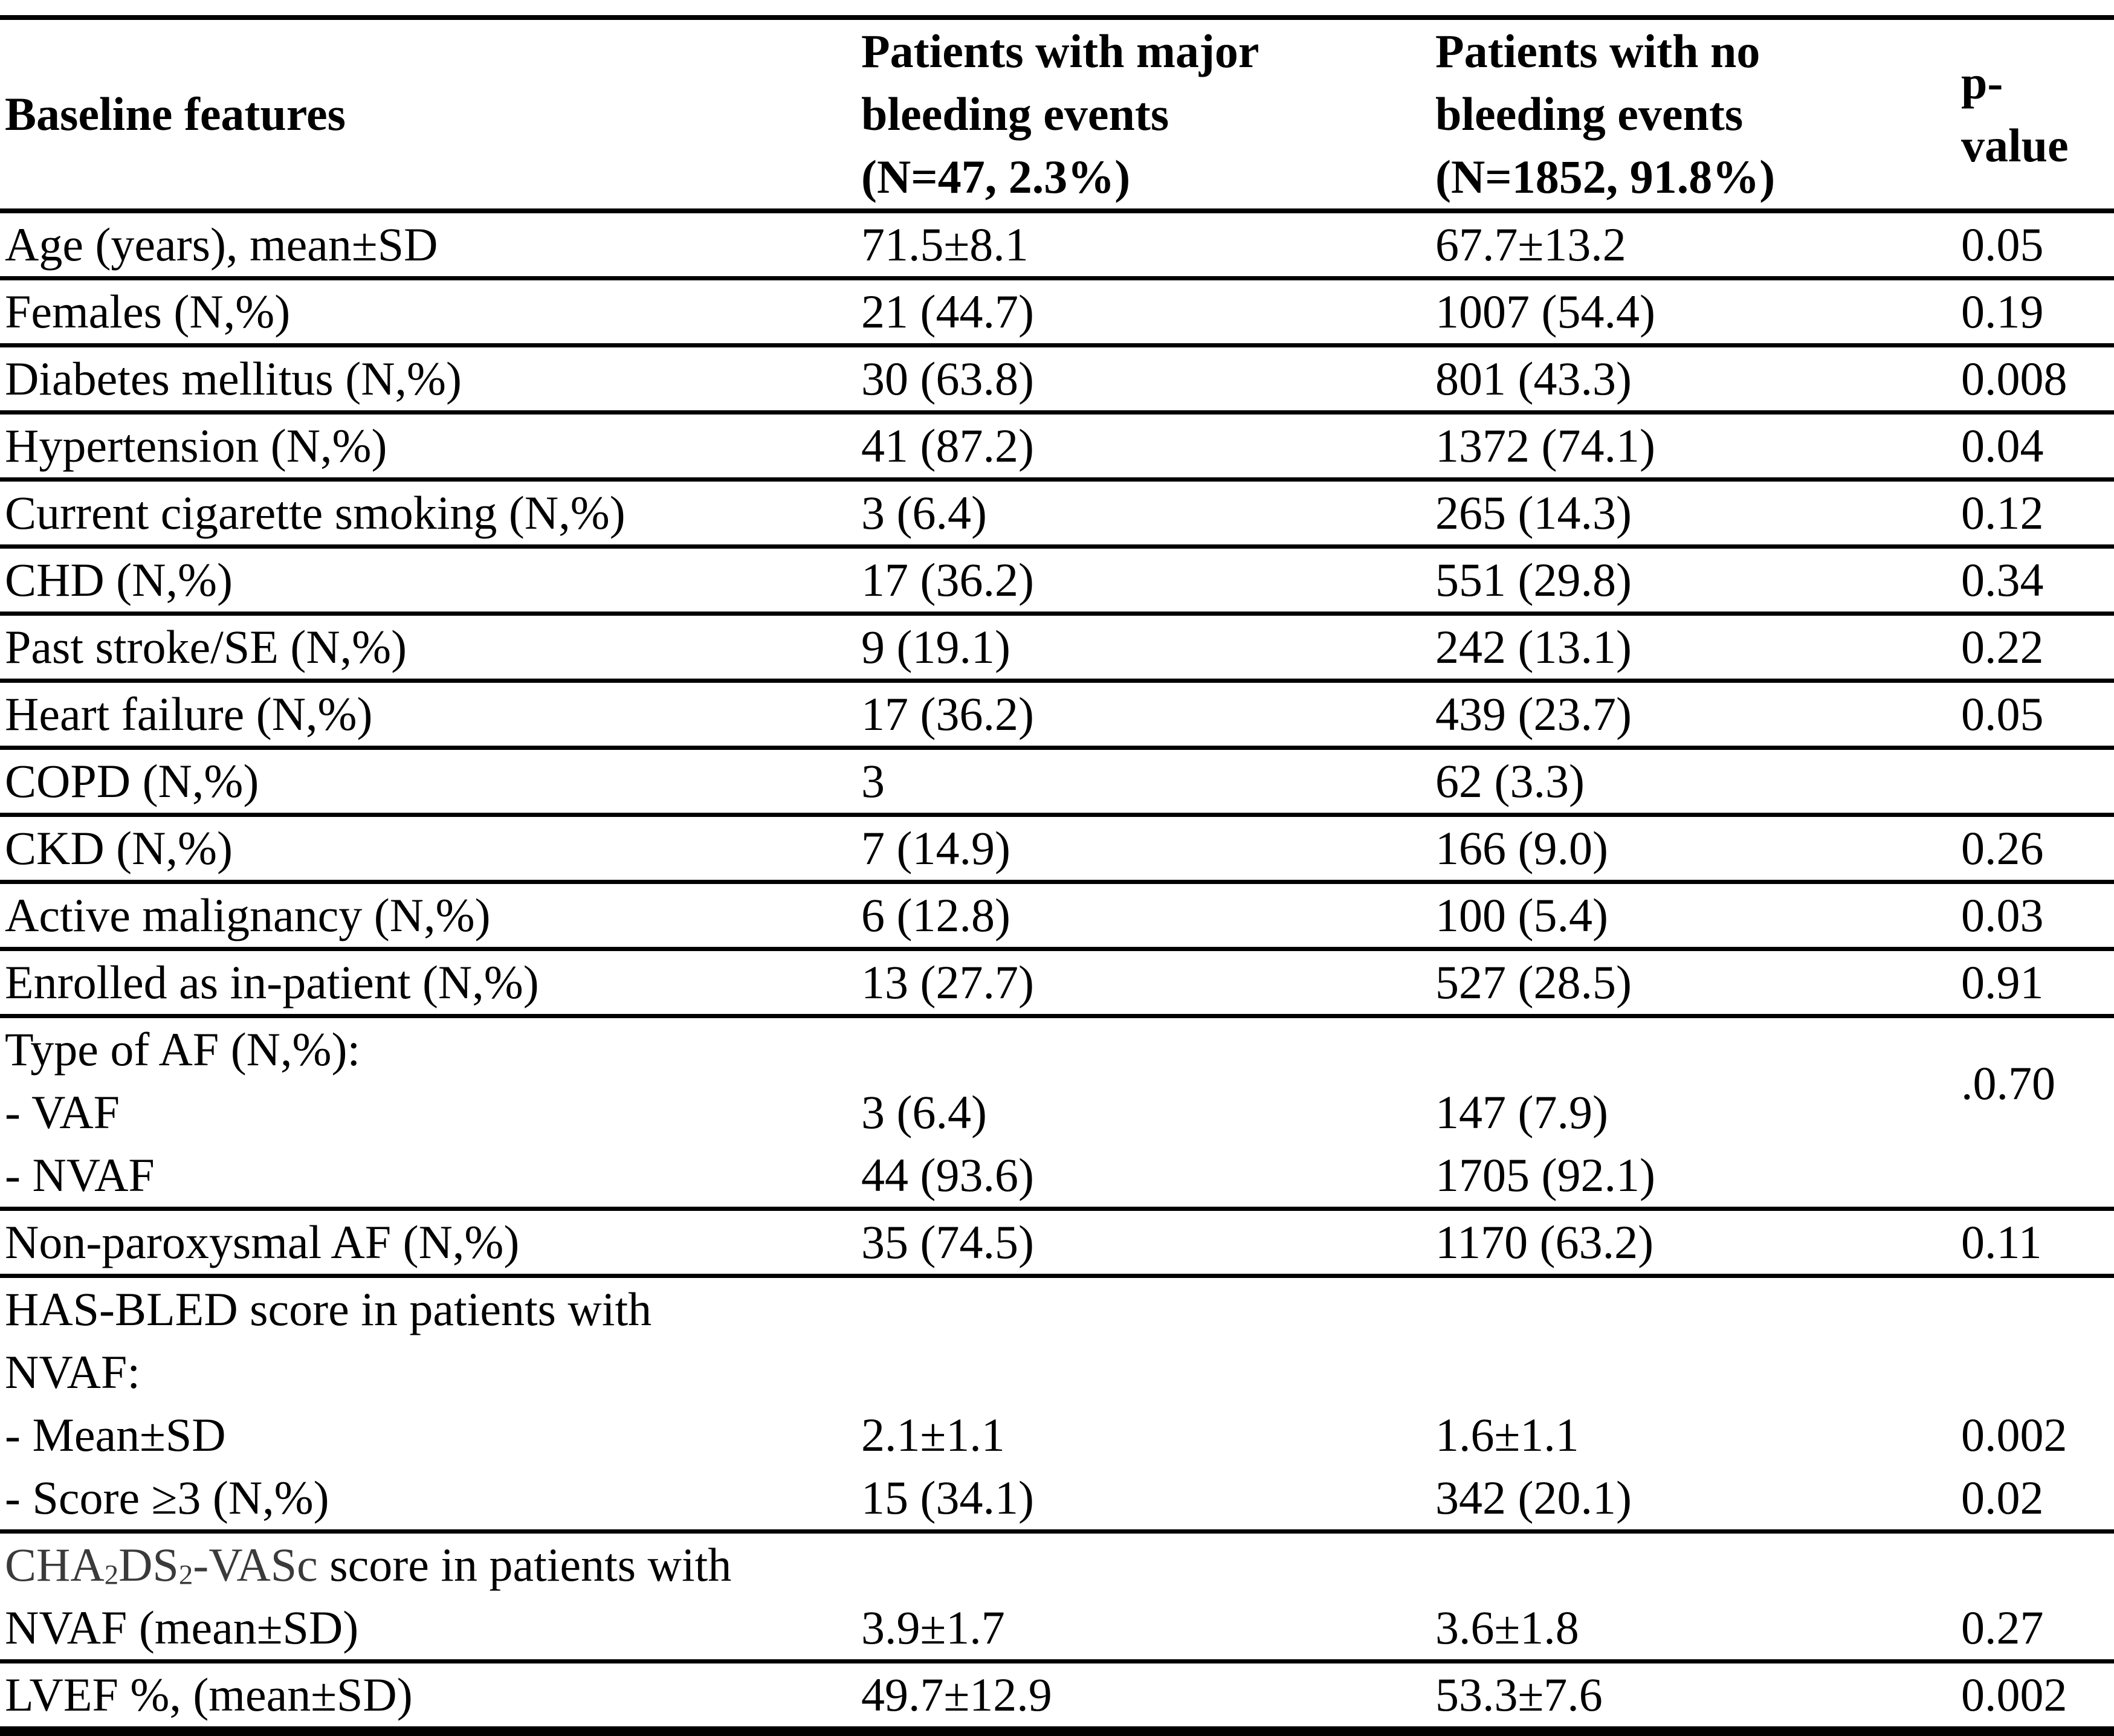 This screenshot has height=1736, width=2114. What do you see at coordinates (148, 311) in the screenshot?
I see `row-label: Females (N,%)` at bounding box center [148, 311].